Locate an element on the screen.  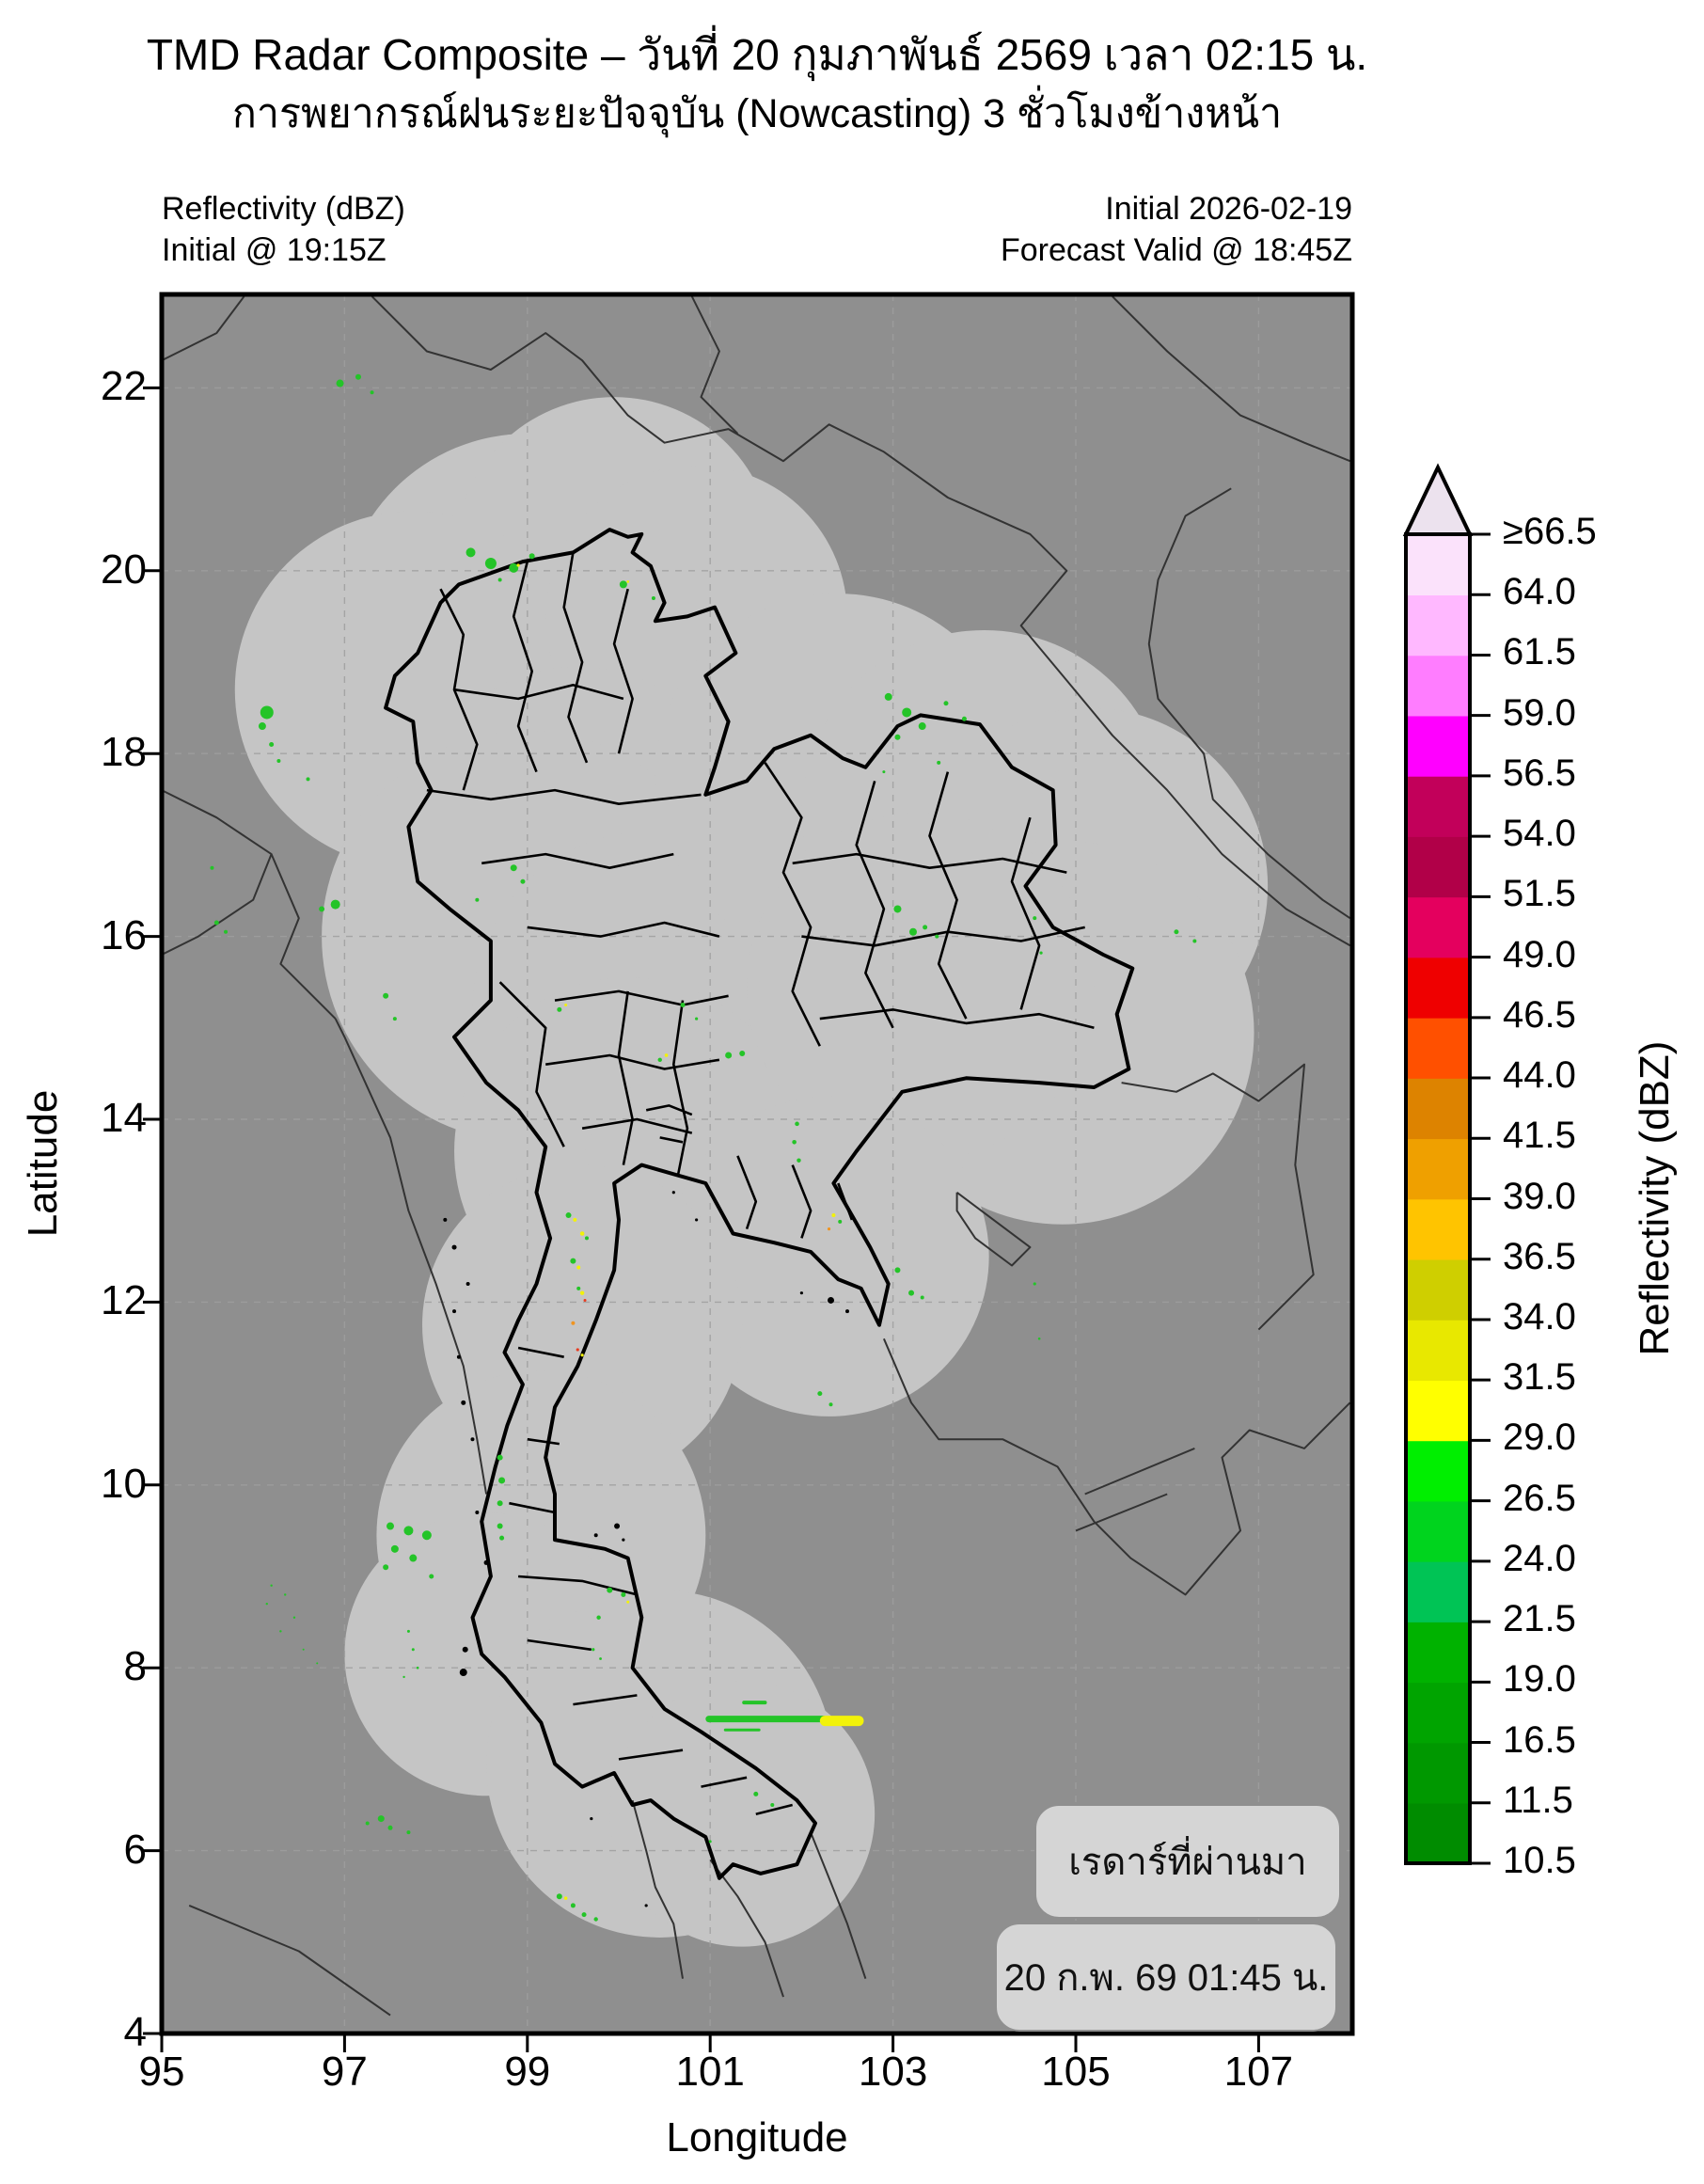
y-tick-label: 16 is located at coordinates (124, 934).